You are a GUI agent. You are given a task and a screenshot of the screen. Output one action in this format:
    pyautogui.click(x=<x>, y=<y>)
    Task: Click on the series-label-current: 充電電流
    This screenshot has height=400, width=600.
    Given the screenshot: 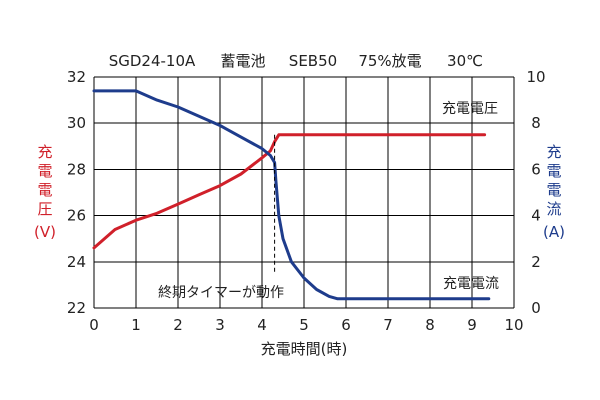 What is the action you would take?
    pyautogui.click(x=471, y=284)
    